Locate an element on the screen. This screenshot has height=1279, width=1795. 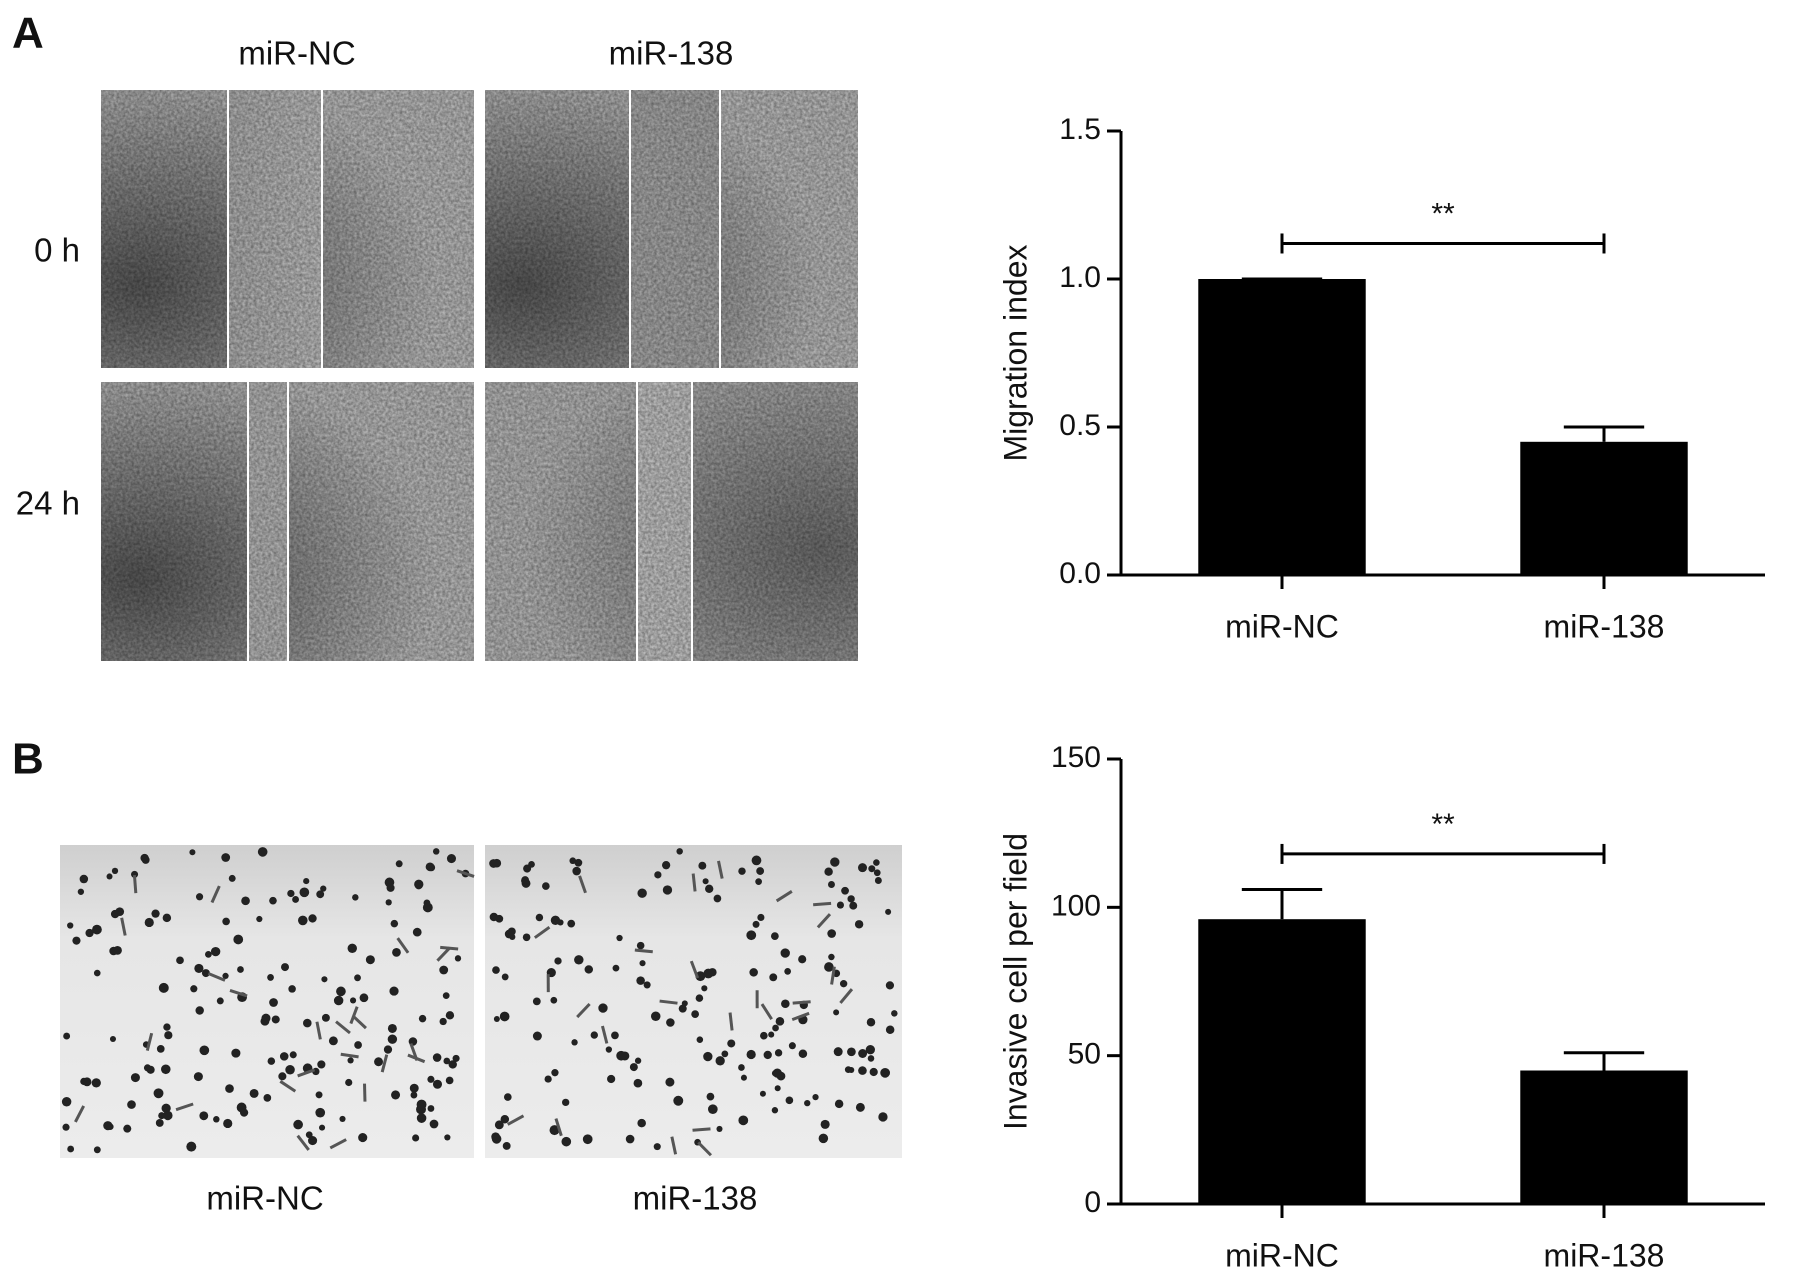
x-tick-label: miR-NC is located at coordinates (1282, 626).